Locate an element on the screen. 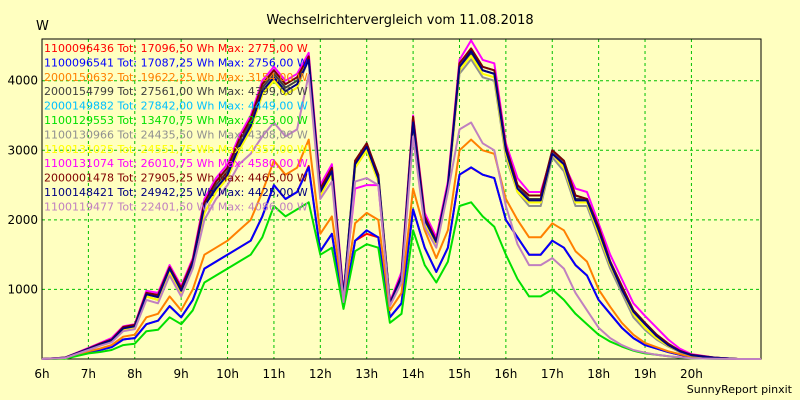 The width and height of the screenshot is (800, 400). x-tick-label: 8h is located at coordinates (134, 374).